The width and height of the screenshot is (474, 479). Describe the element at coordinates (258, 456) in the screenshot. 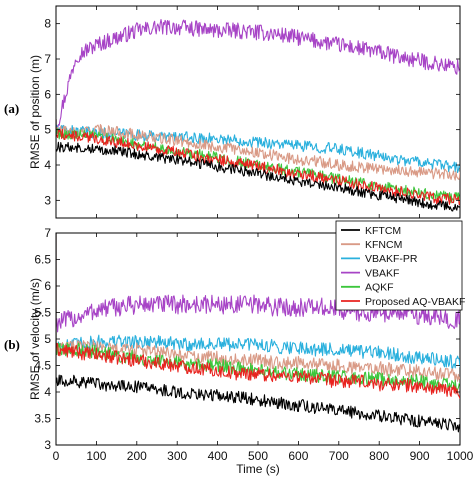

I see `x-tick-label: 500` at that location.